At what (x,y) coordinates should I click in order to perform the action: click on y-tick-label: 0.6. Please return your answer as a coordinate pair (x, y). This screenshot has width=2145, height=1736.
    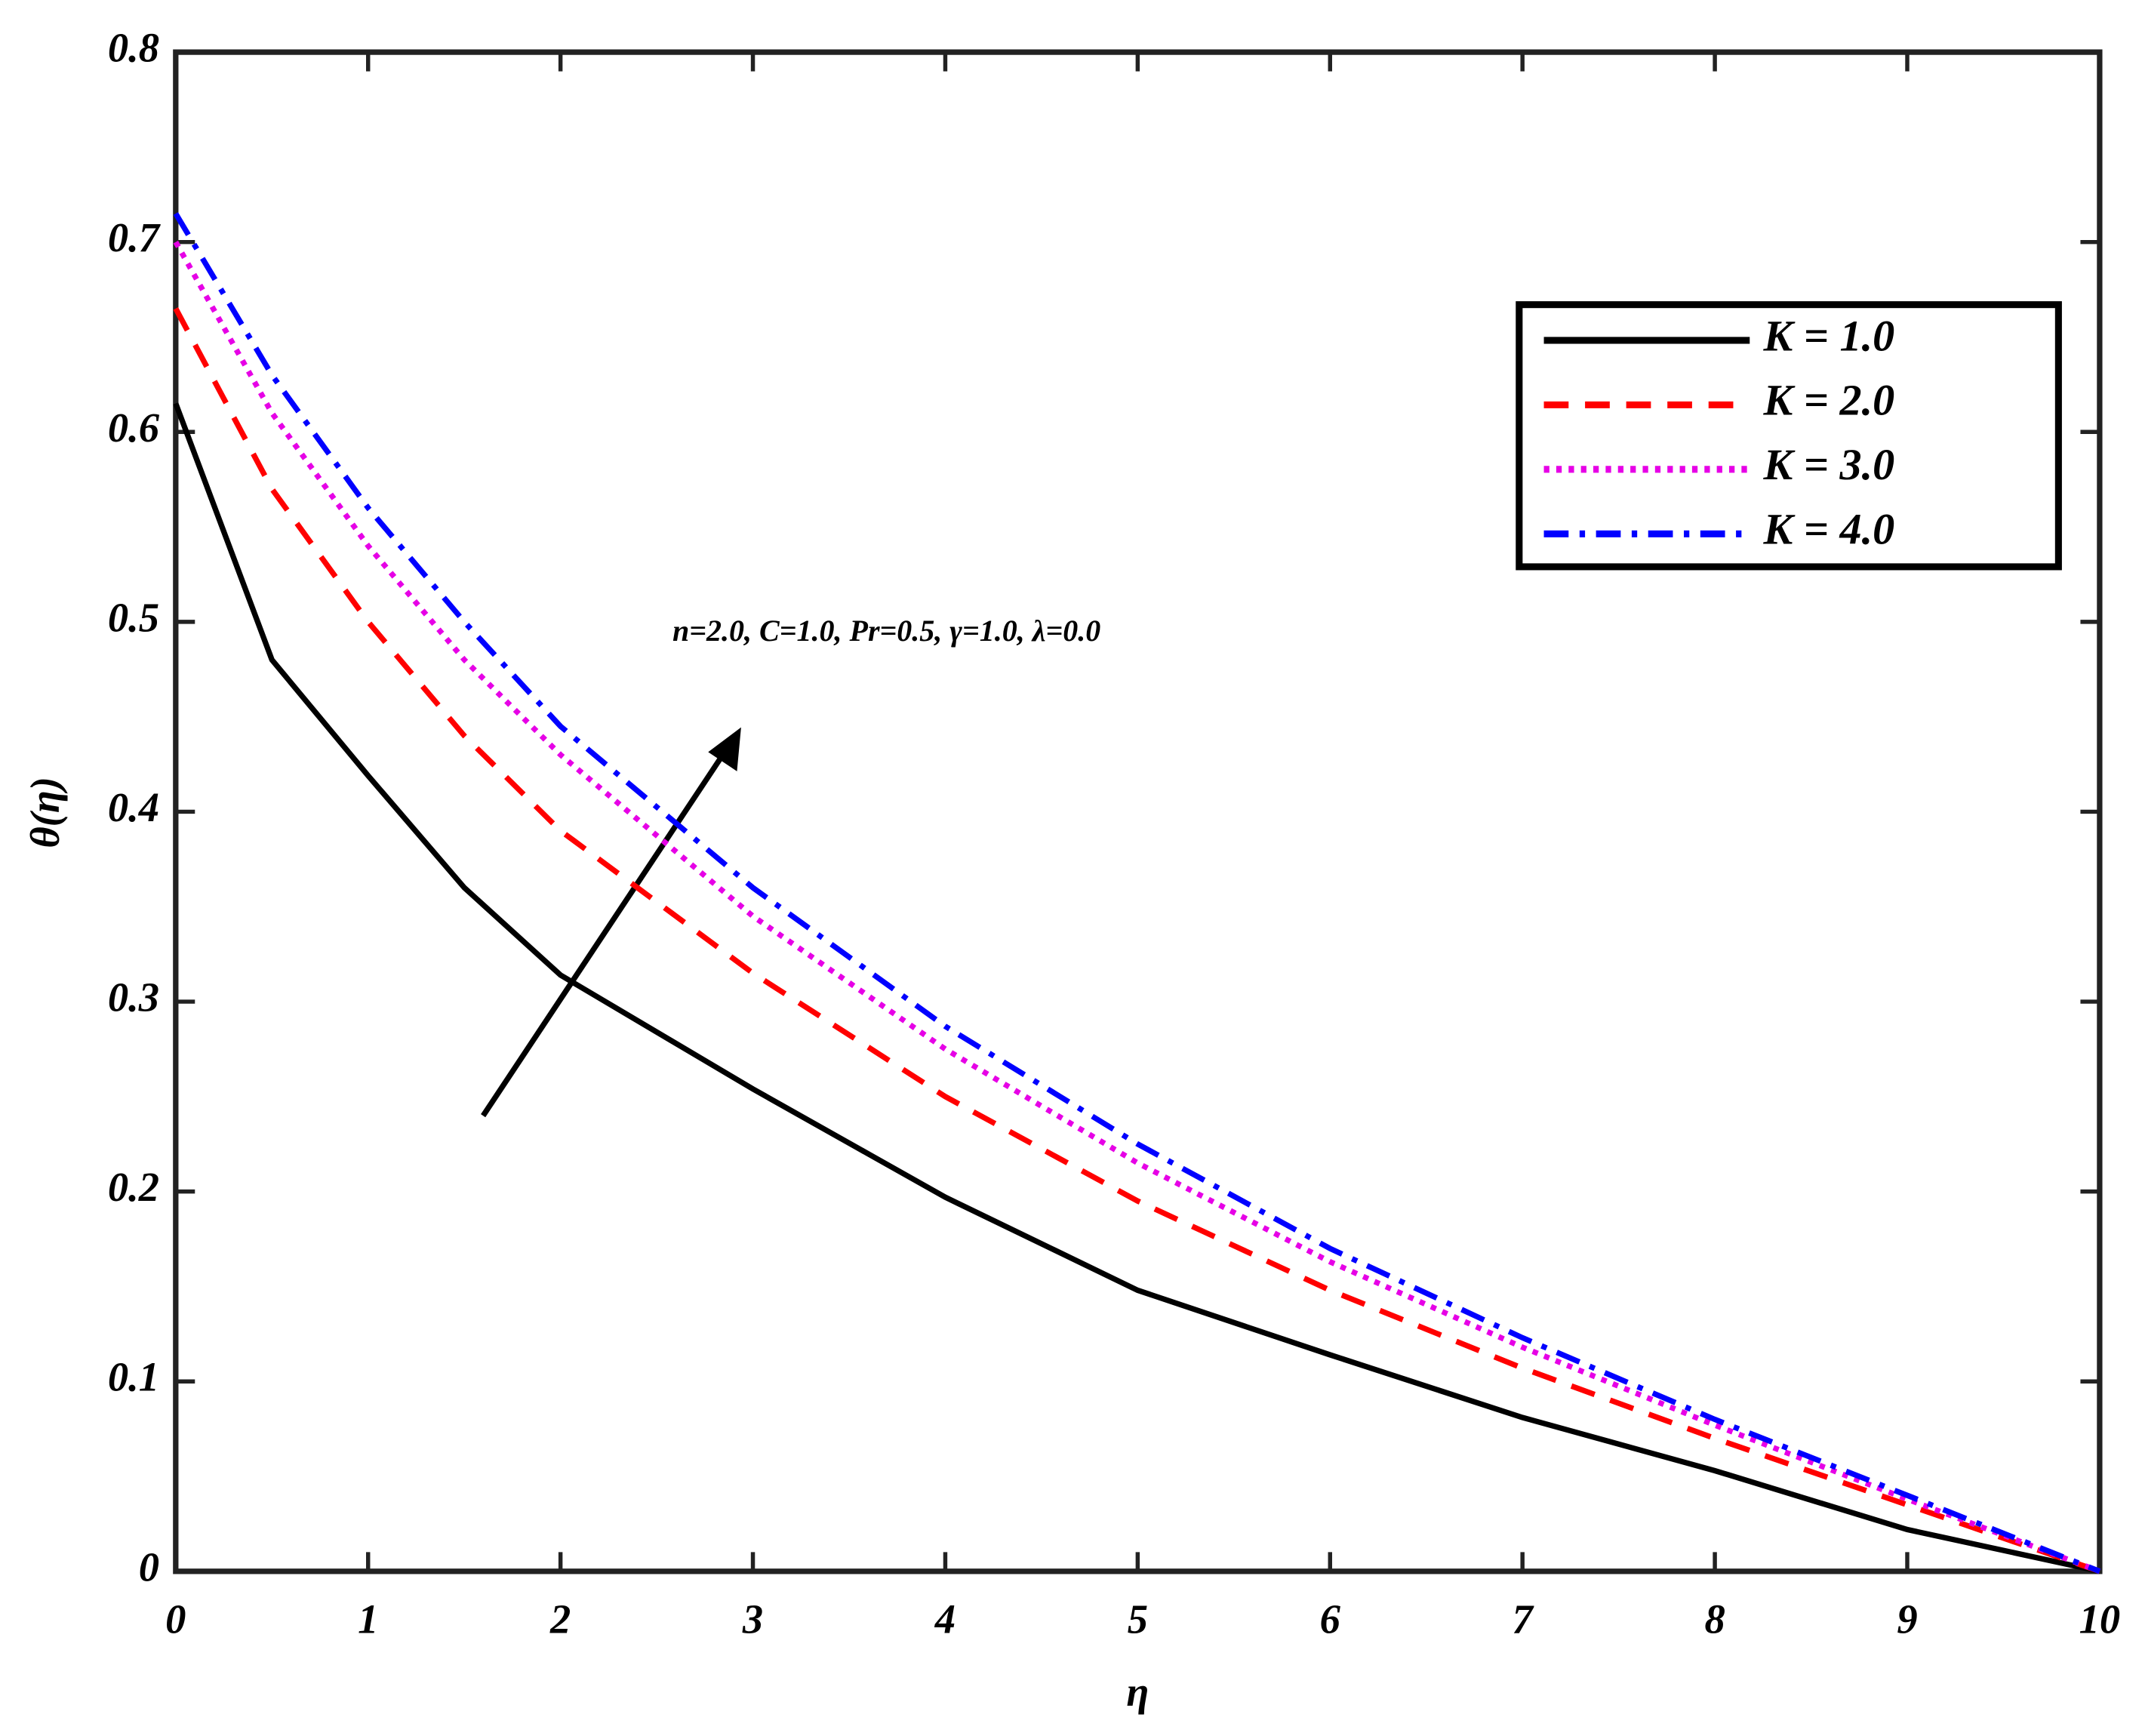
    Looking at the image, I should click on (134, 428).